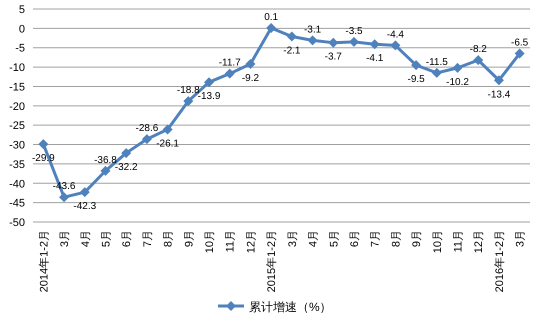 The image size is (548, 323). What do you see at coordinates (395, 34) in the screenshot?
I see `data-label: -4.4` at bounding box center [395, 34].